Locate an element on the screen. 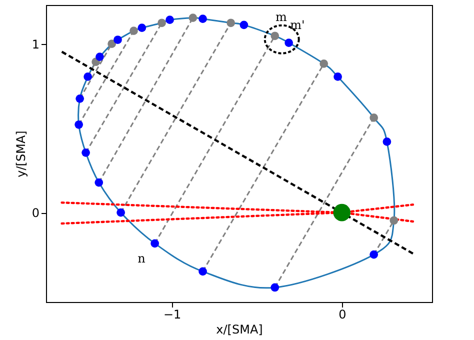  x-axis-title: x/[SMA] is located at coordinates (239, 329).